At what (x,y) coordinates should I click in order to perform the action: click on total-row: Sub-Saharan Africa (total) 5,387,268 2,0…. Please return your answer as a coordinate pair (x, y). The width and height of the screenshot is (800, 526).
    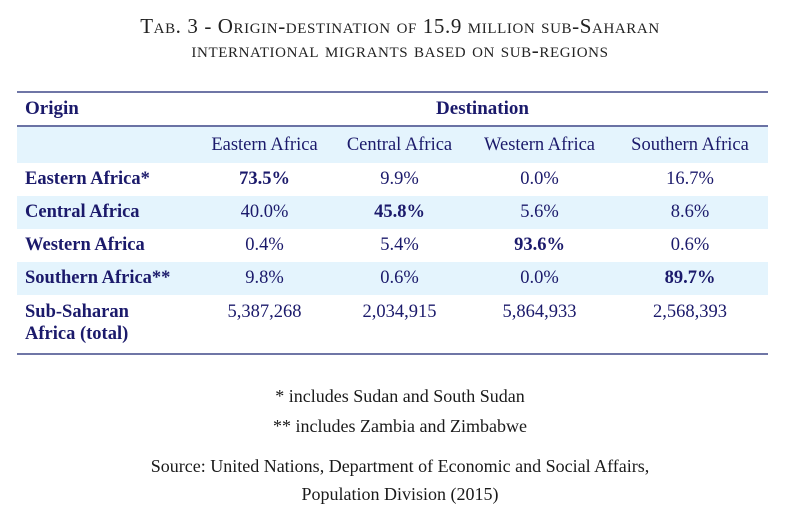
    Looking at the image, I should click on (392, 324).